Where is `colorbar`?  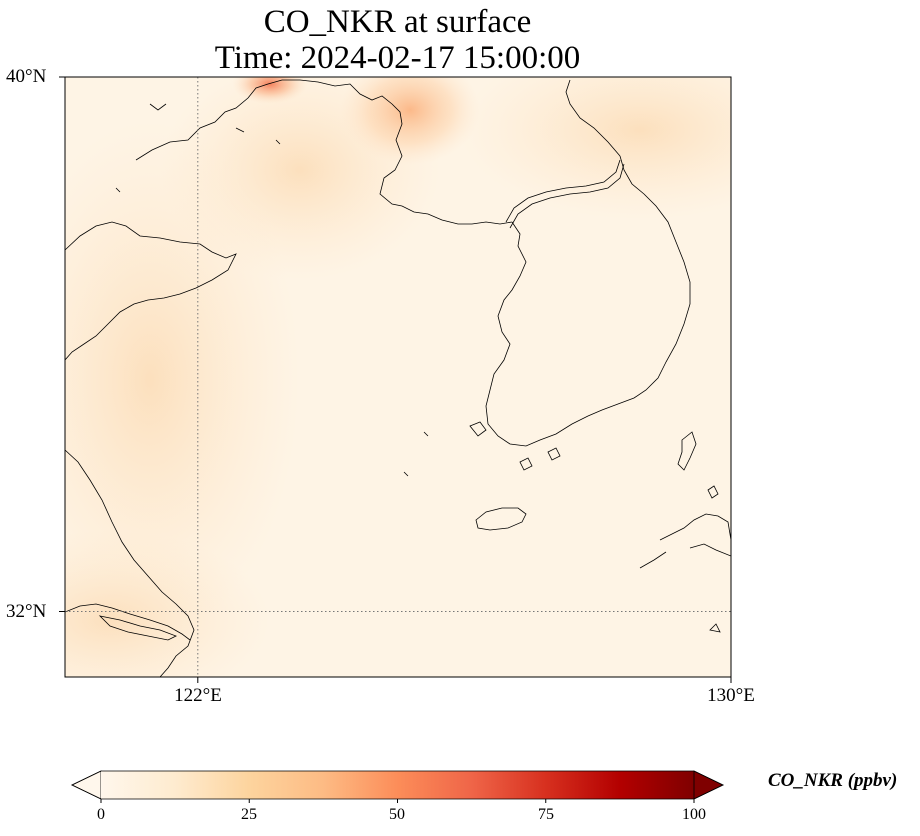
colorbar is located at coordinates (397, 786).